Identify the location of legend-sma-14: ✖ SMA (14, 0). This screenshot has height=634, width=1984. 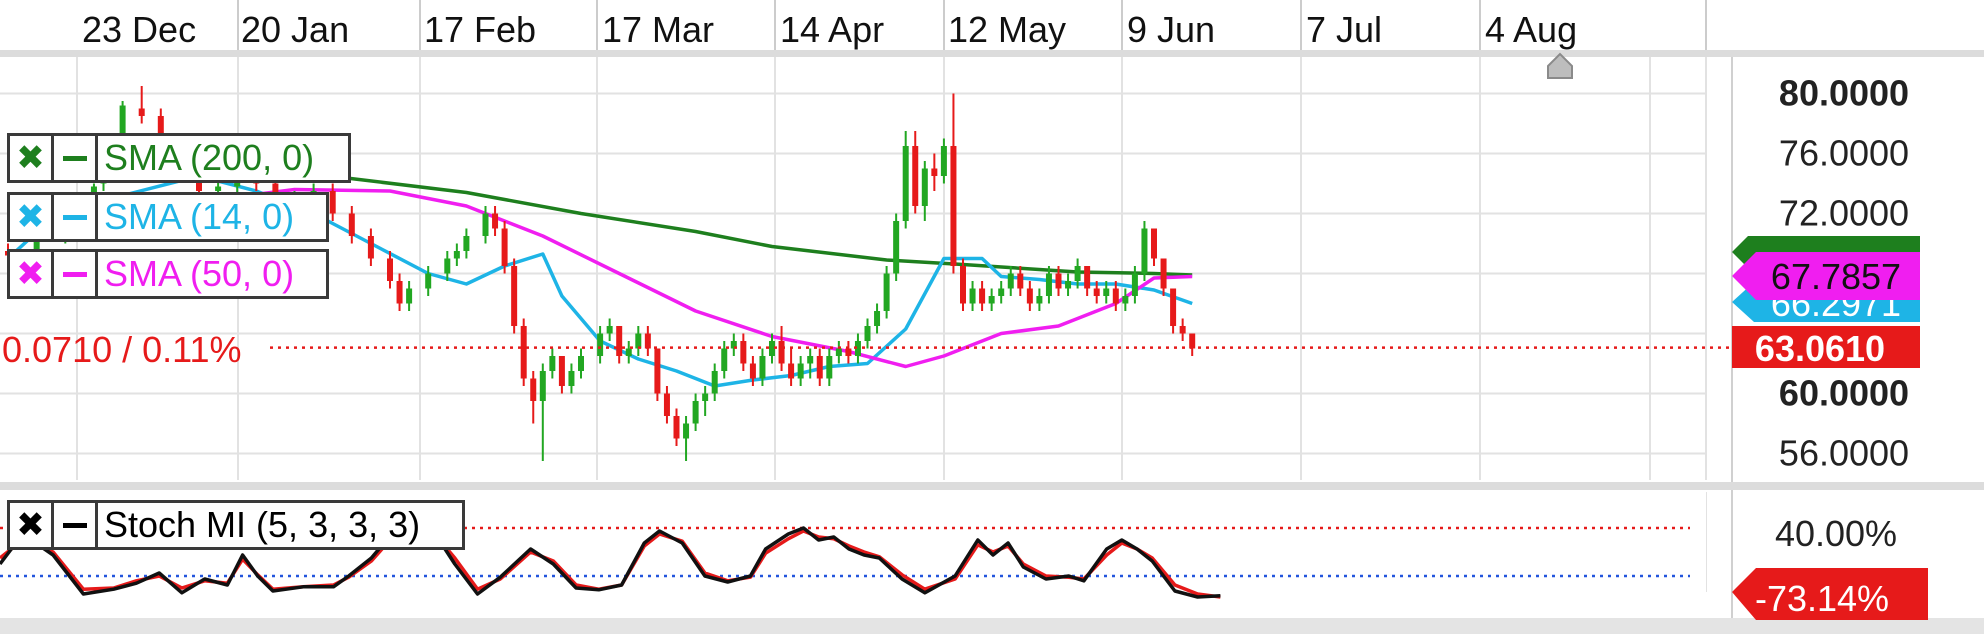
(168, 217).